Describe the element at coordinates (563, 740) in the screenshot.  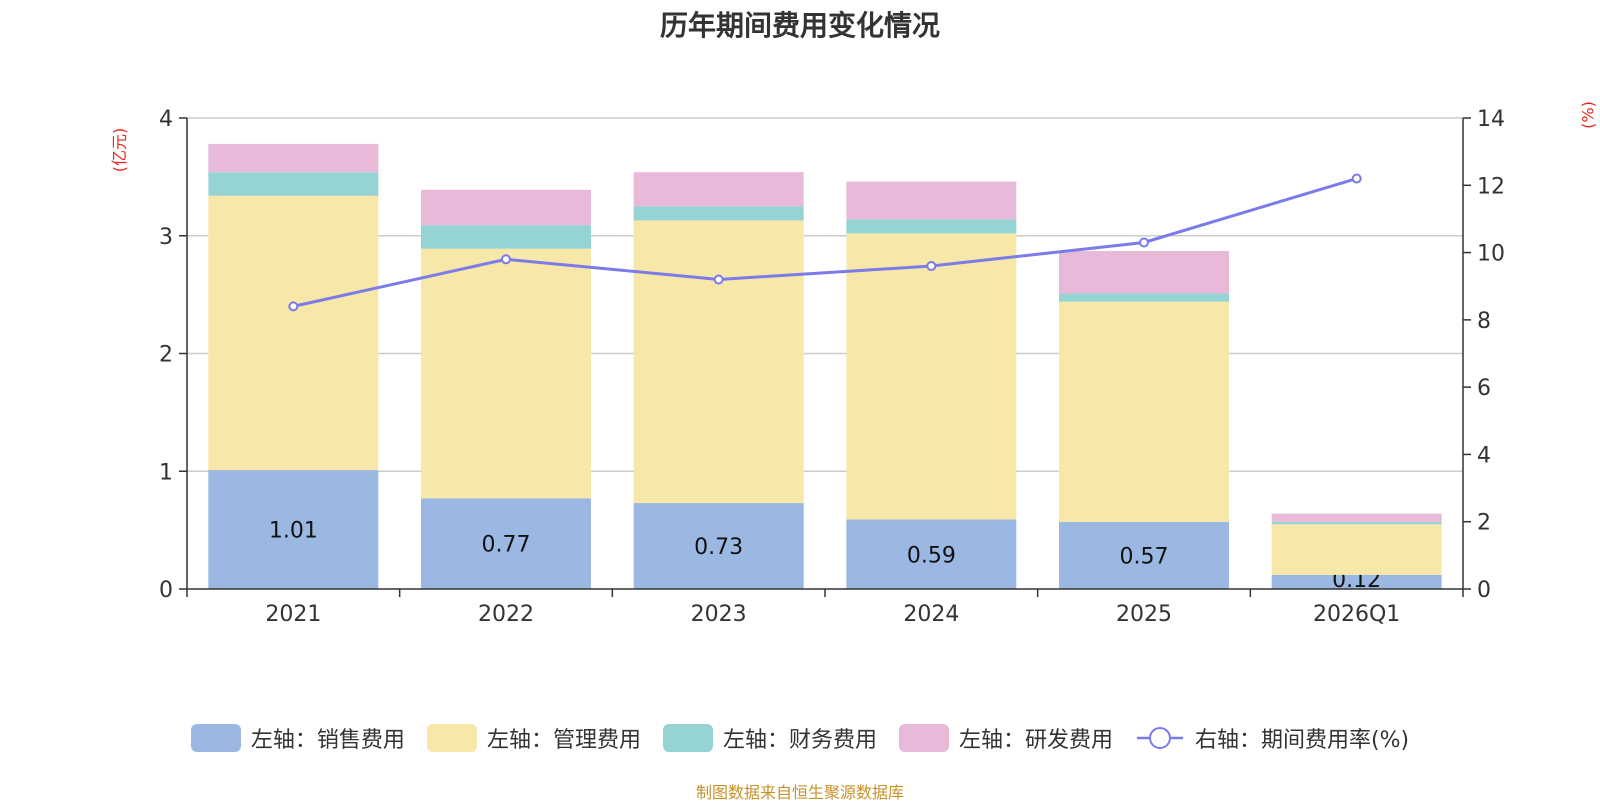
I see `legend-label-admin: 左轴：管理费用` at that location.